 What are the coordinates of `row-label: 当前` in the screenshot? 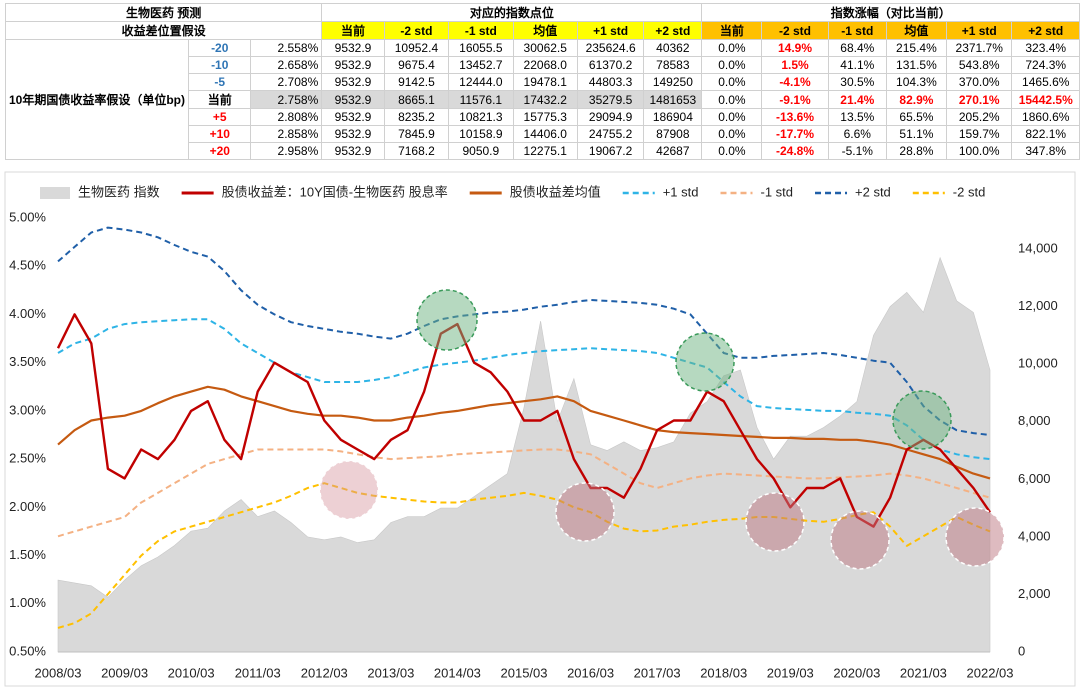 It's located at (220, 99).